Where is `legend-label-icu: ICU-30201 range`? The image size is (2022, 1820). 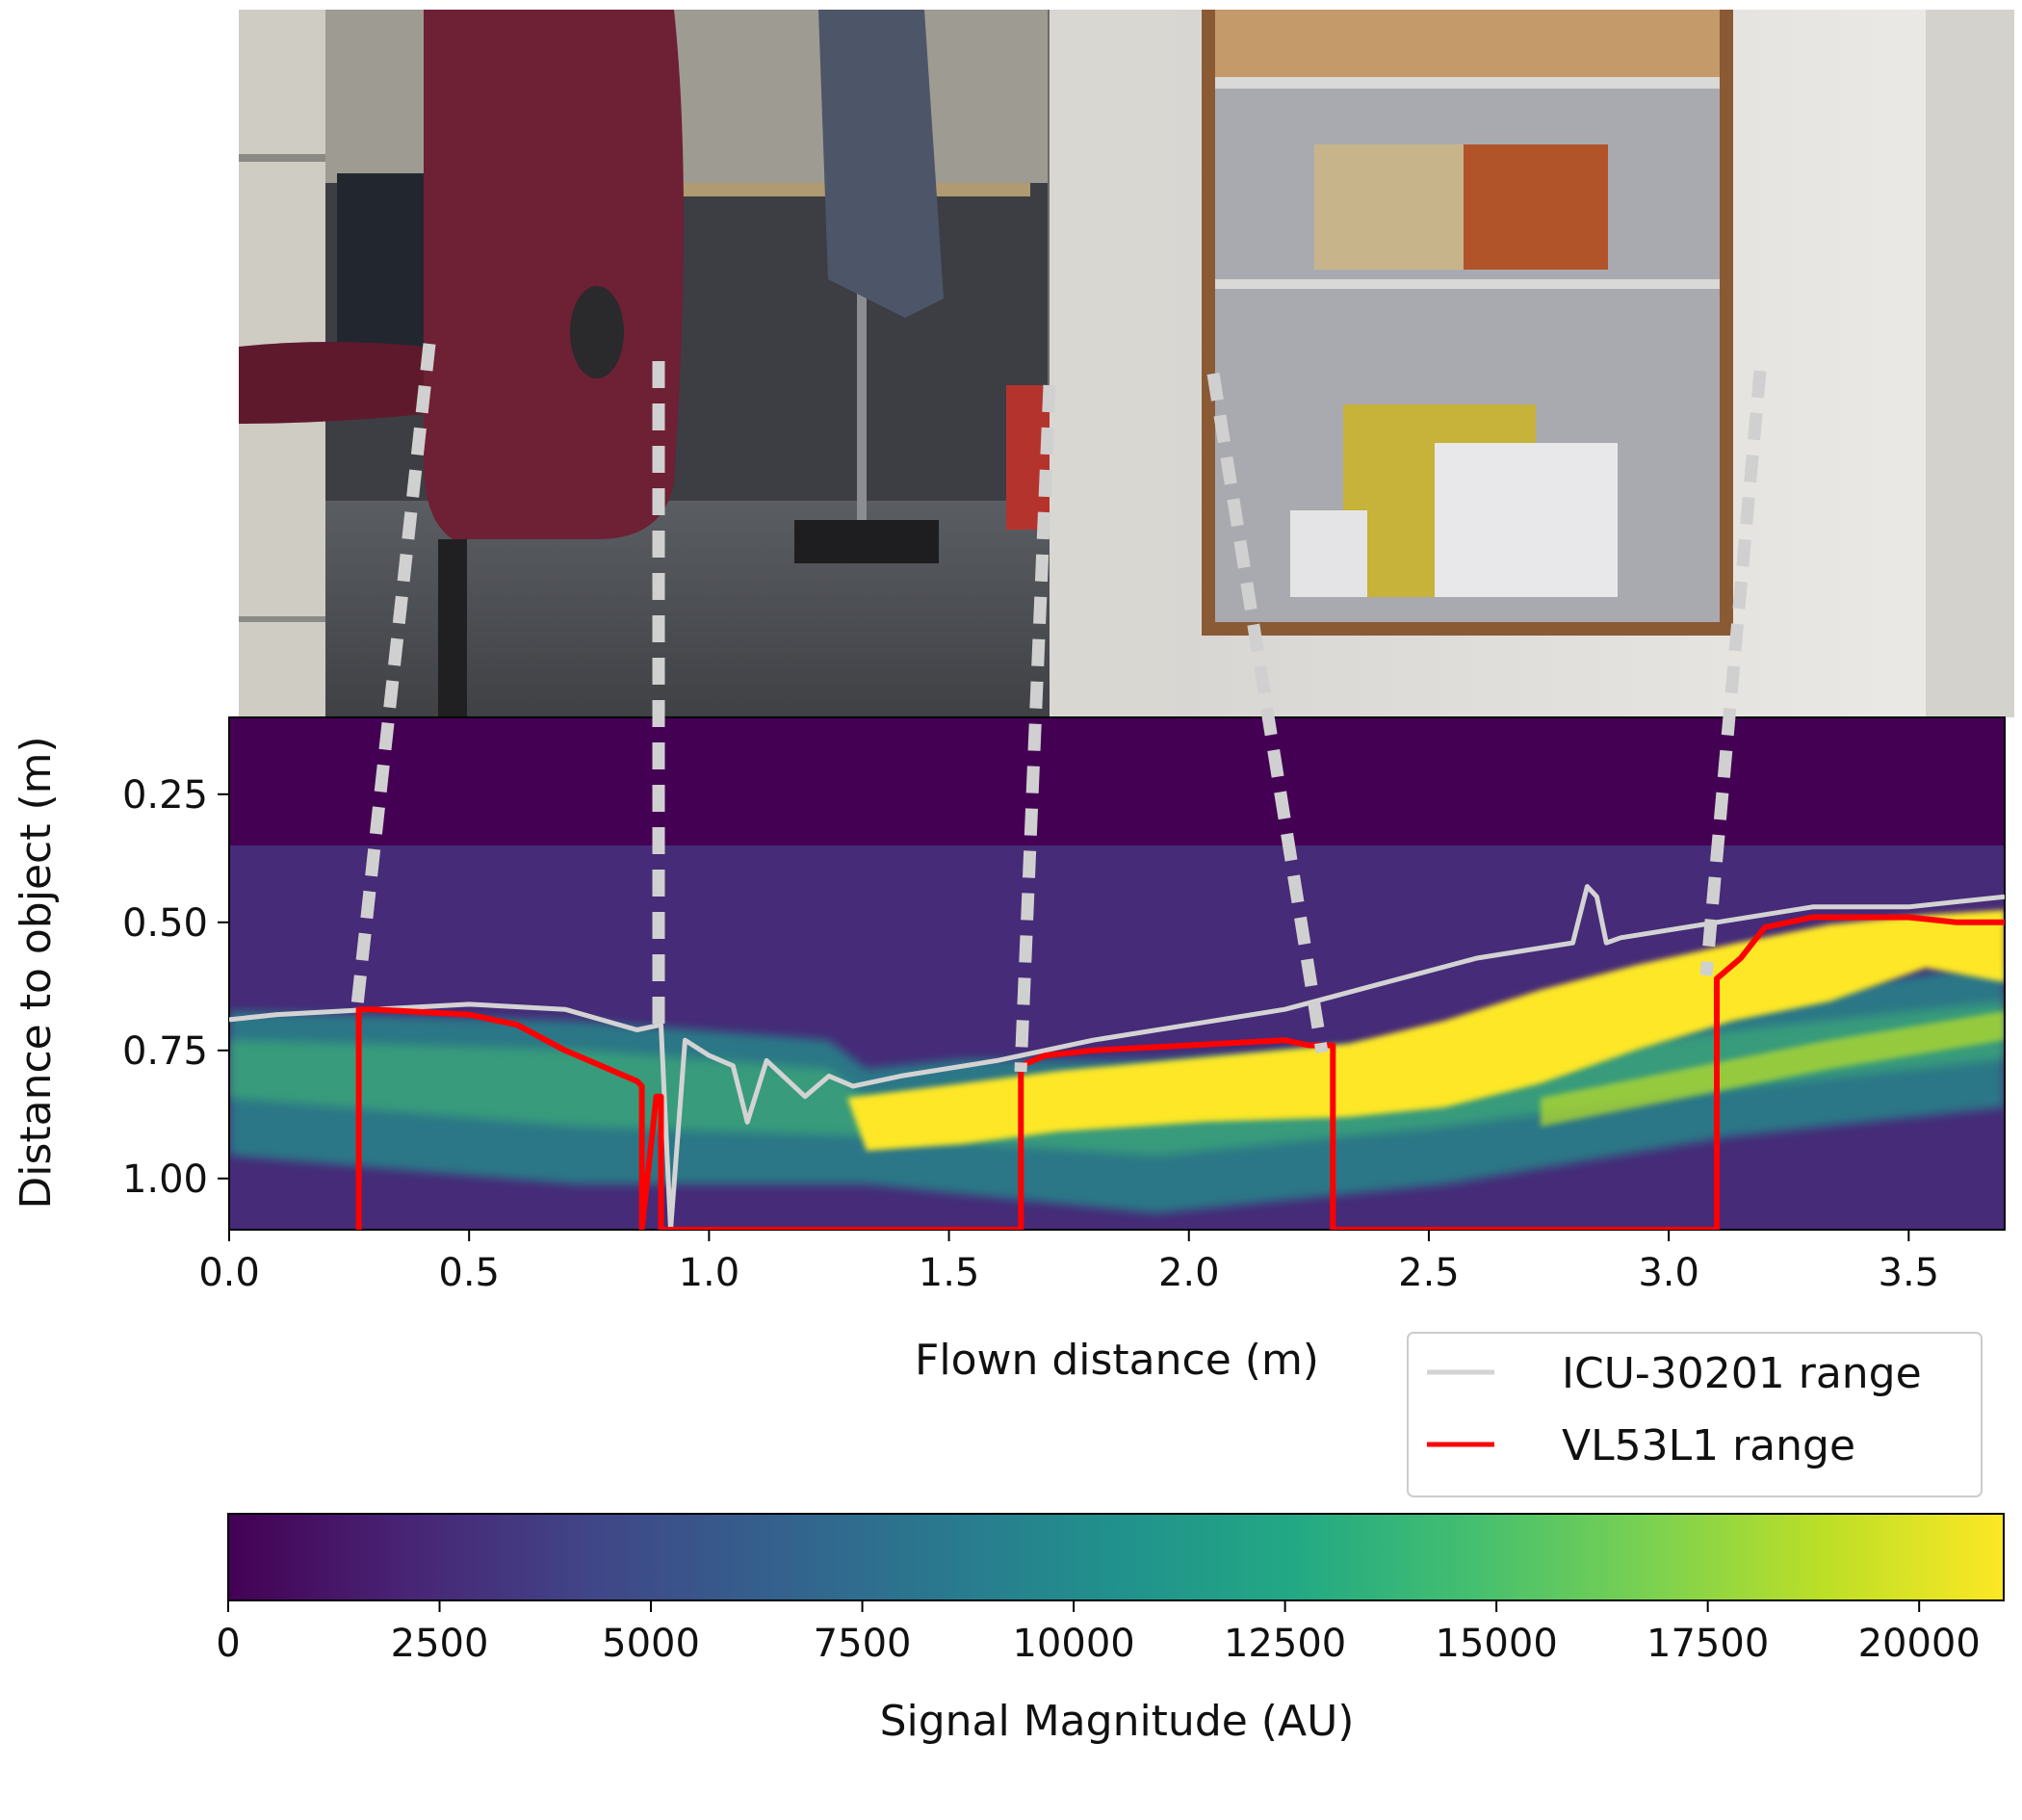 legend-label-icu: ICU-30201 range is located at coordinates (1742, 1373).